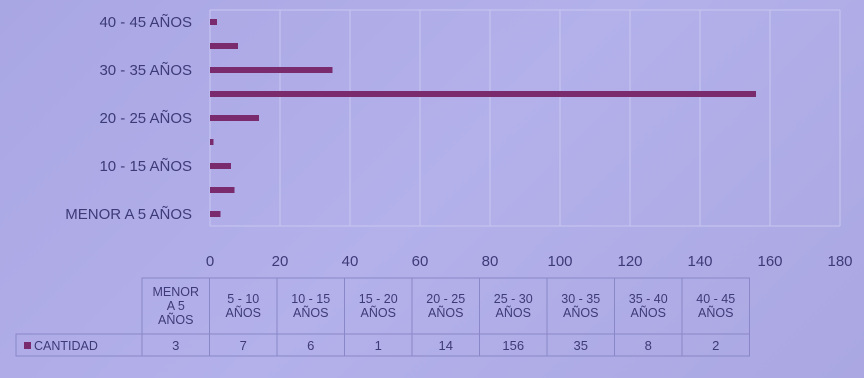 The height and width of the screenshot is (378, 864). Describe the element at coordinates (446, 345) in the screenshot. I see `table-value: 14` at that location.